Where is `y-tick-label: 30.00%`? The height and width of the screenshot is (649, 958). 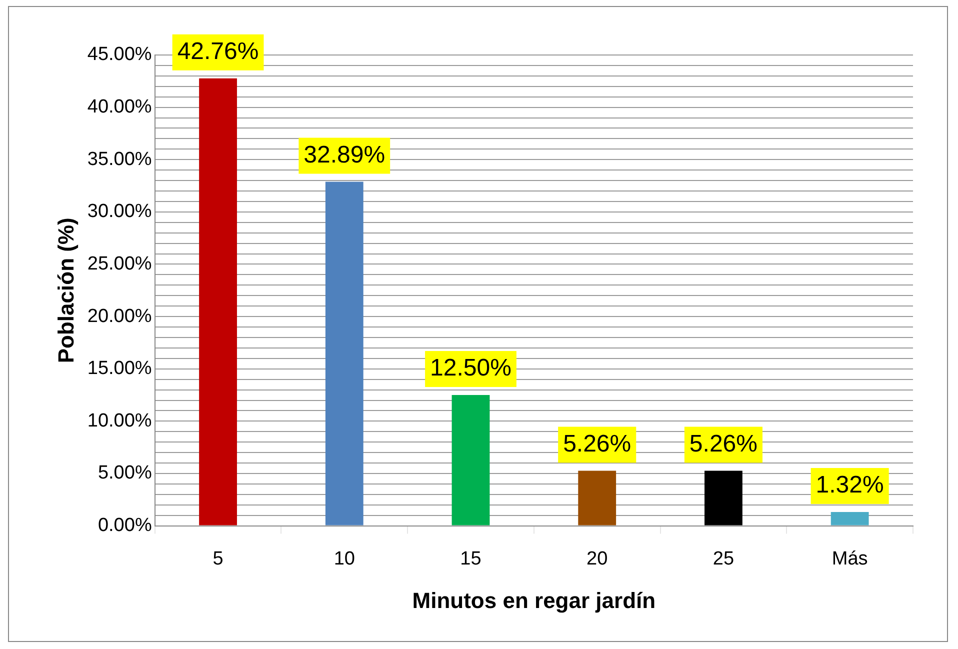 y-tick-label: 30.00% is located at coordinates (119, 211).